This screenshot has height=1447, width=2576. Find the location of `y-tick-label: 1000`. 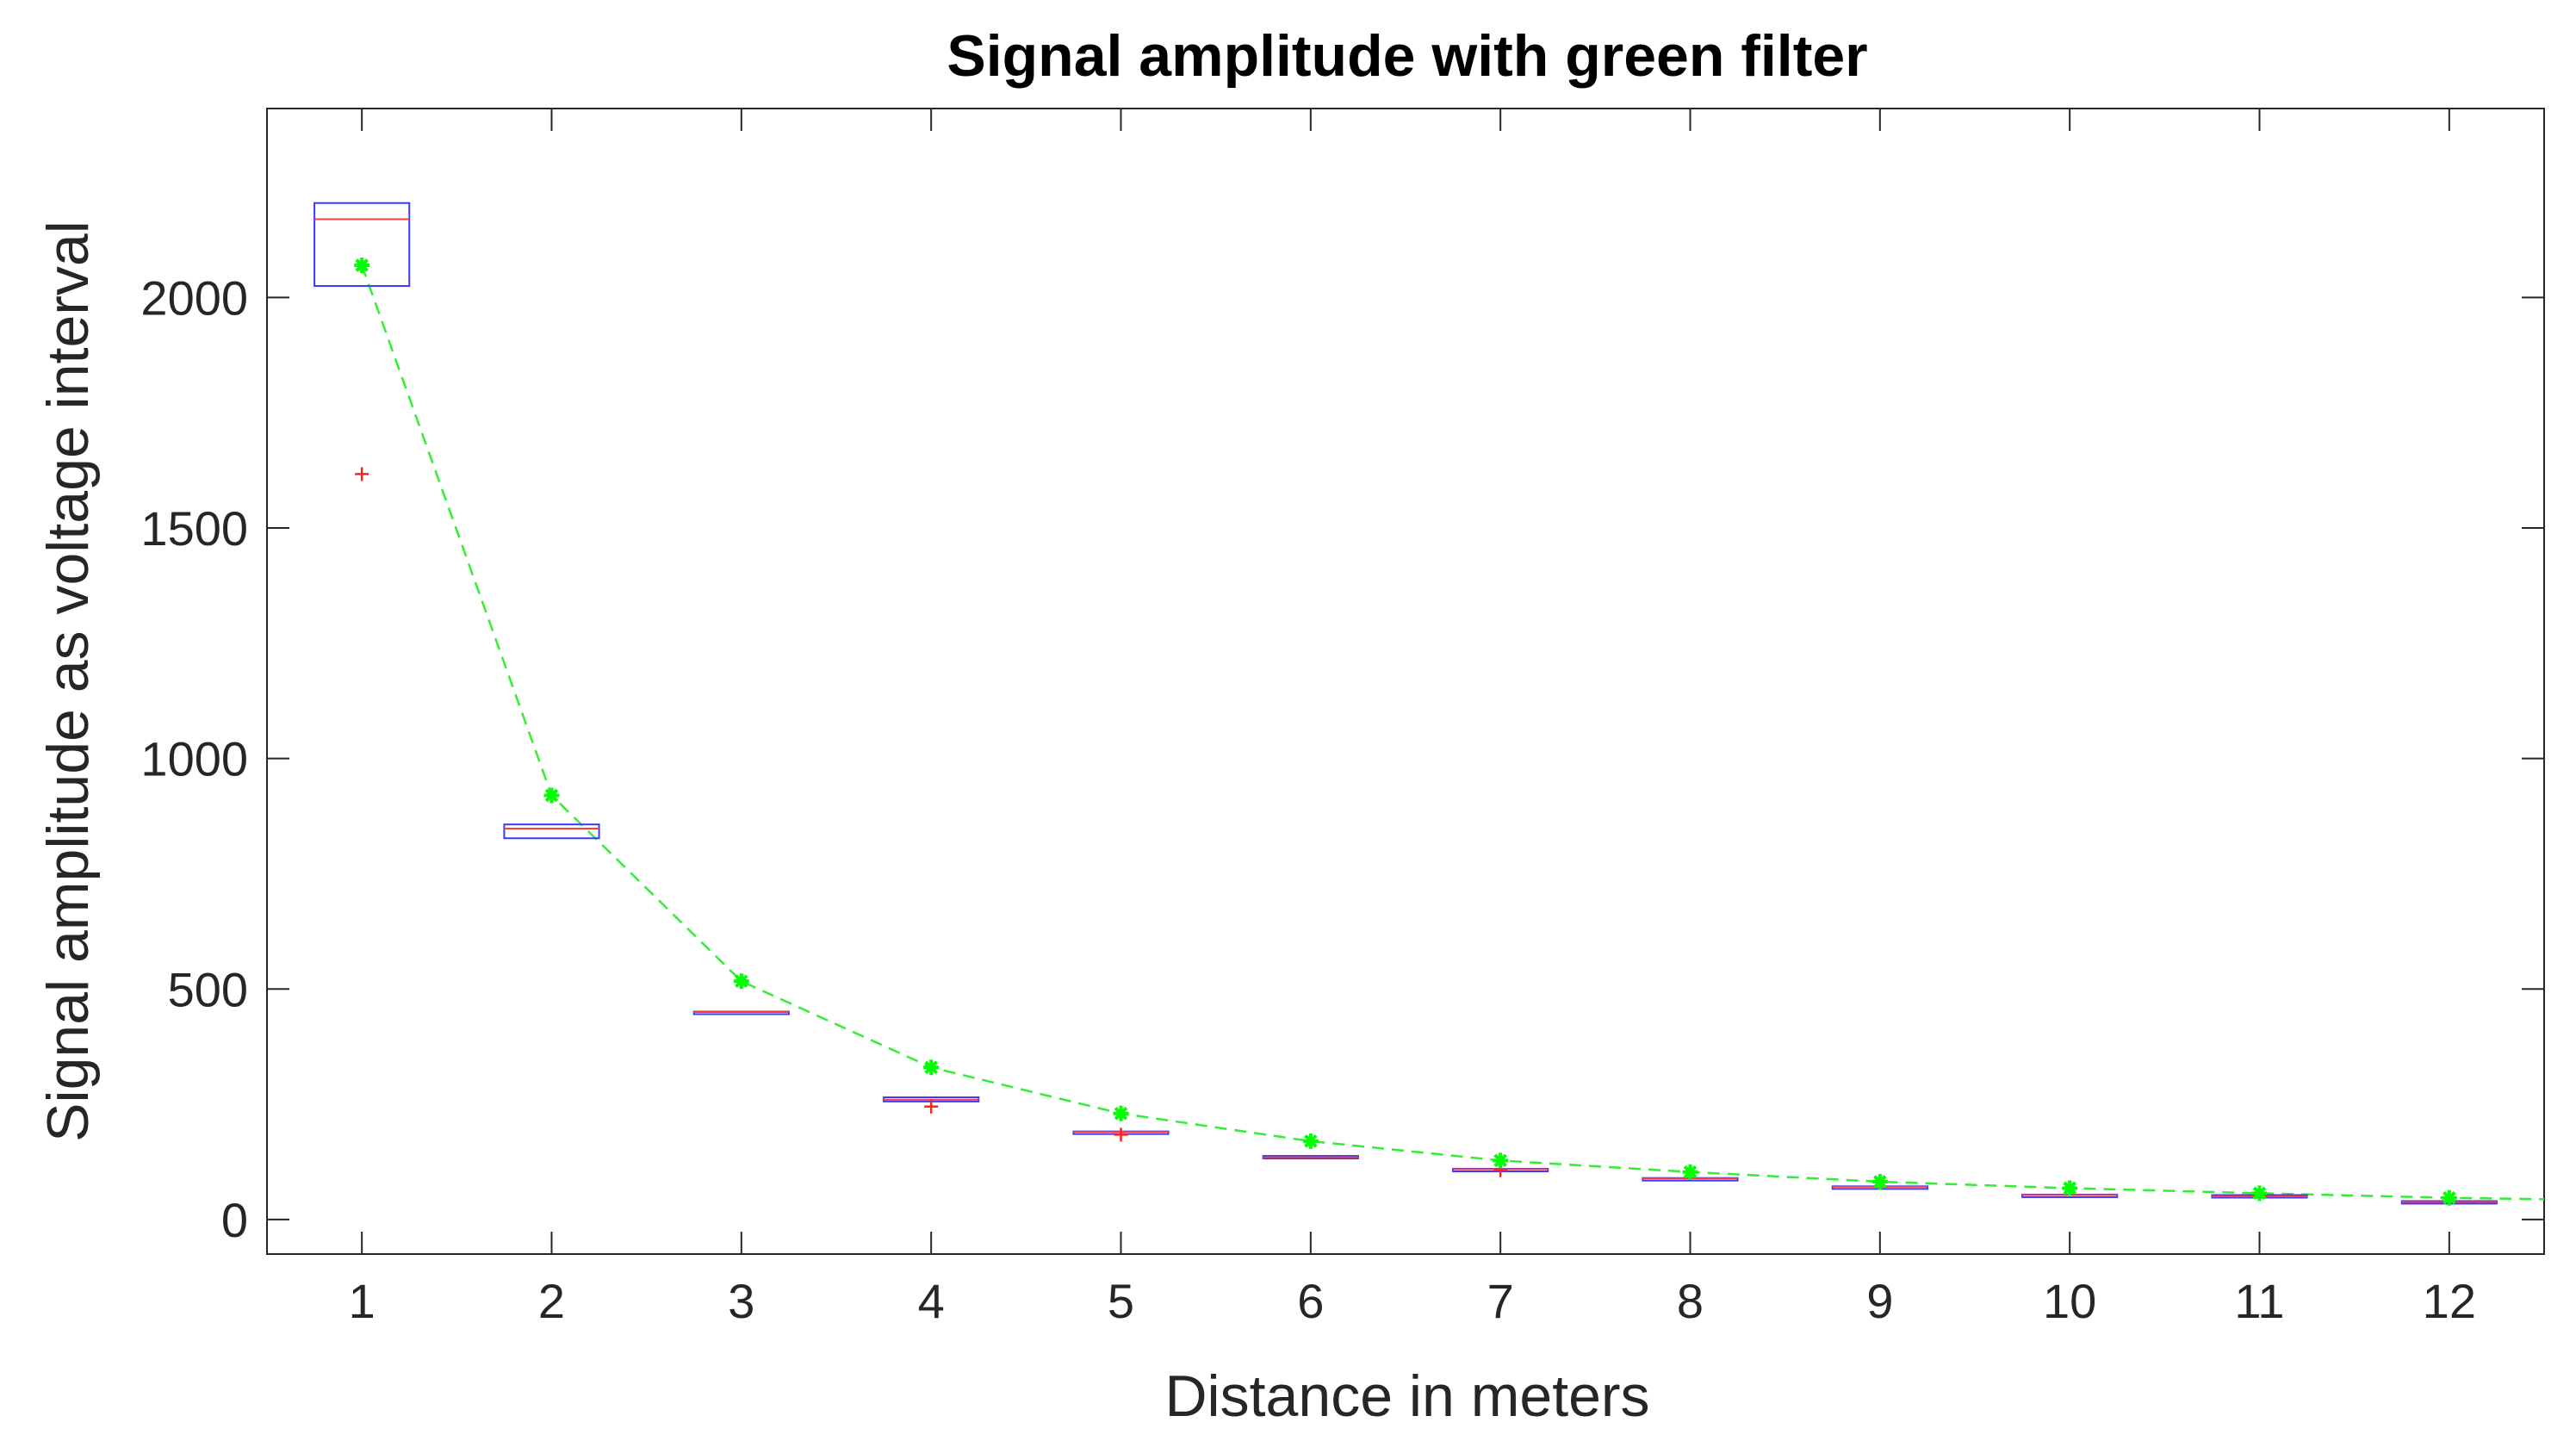

y-tick-label: 1000 is located at coordinates (194, 759).